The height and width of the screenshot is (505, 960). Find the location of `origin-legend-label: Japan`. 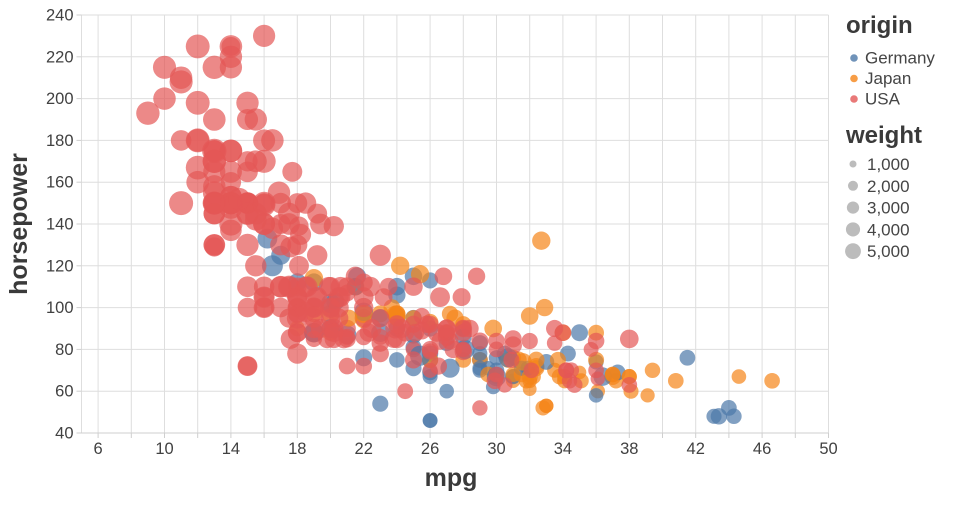

origin-legend-label: Japan is located at coordinates (888, 78).